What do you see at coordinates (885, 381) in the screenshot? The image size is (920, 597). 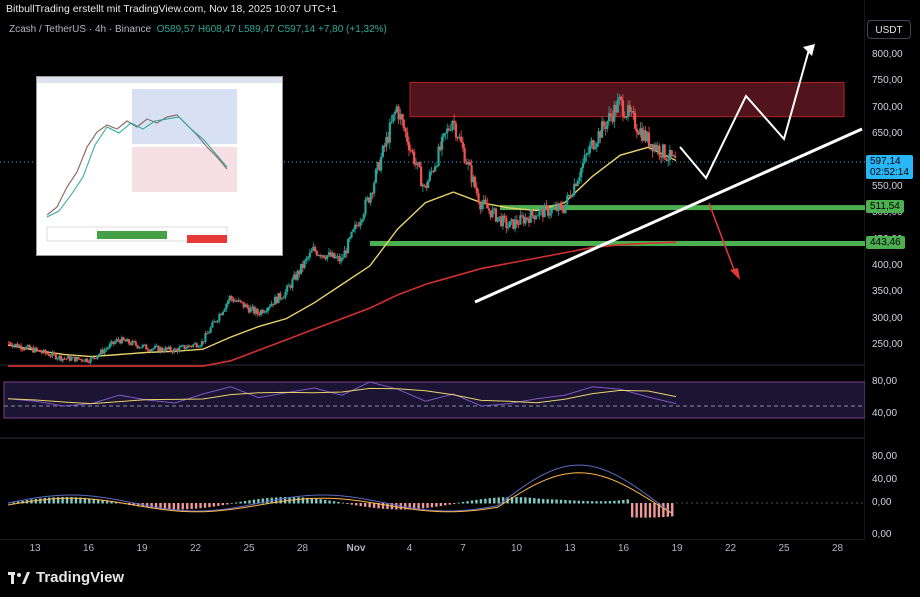 I see `rsi-axis-label: 80,00` at bounding box center [885, 381].